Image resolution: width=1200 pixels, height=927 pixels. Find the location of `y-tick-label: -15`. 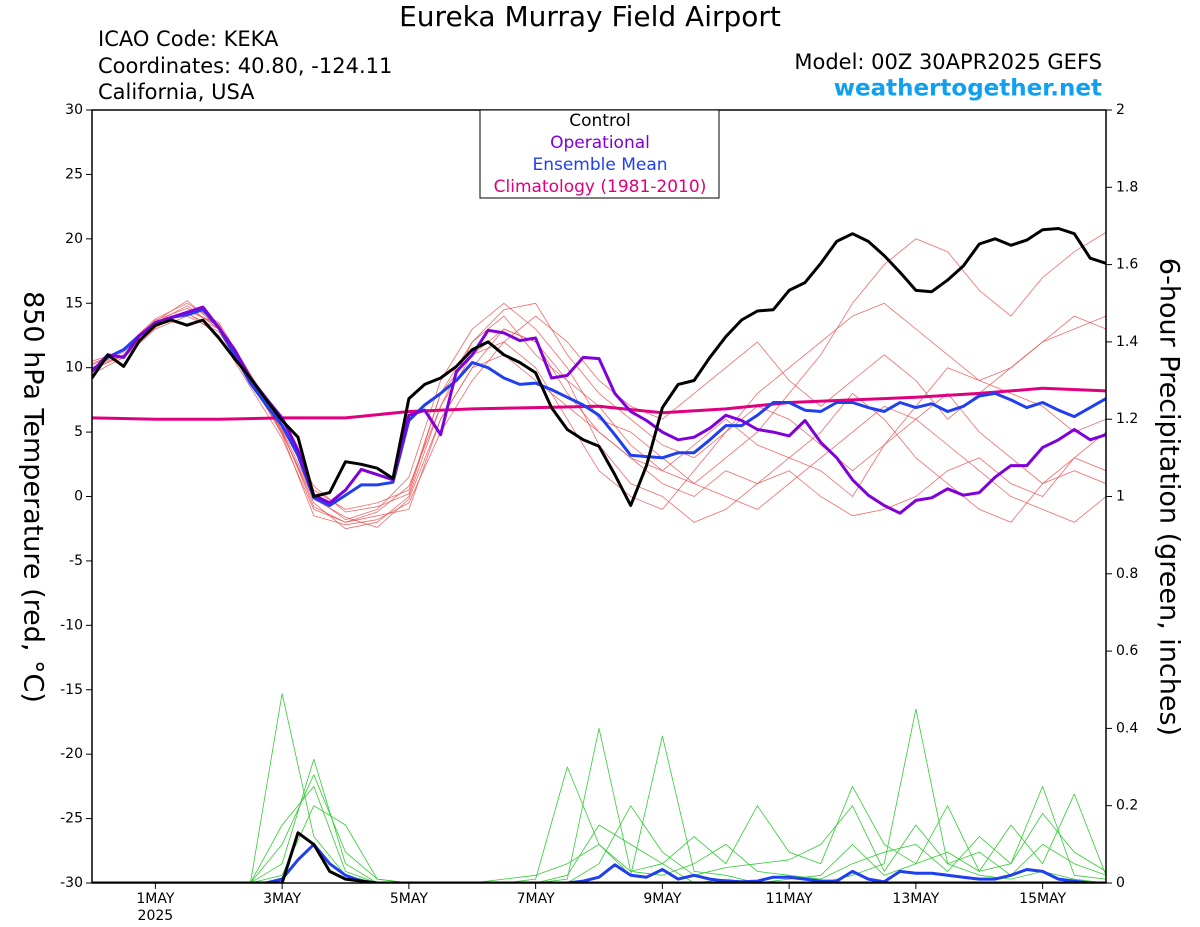

y-tick-label: -15 is located at coordinates (71, 690).